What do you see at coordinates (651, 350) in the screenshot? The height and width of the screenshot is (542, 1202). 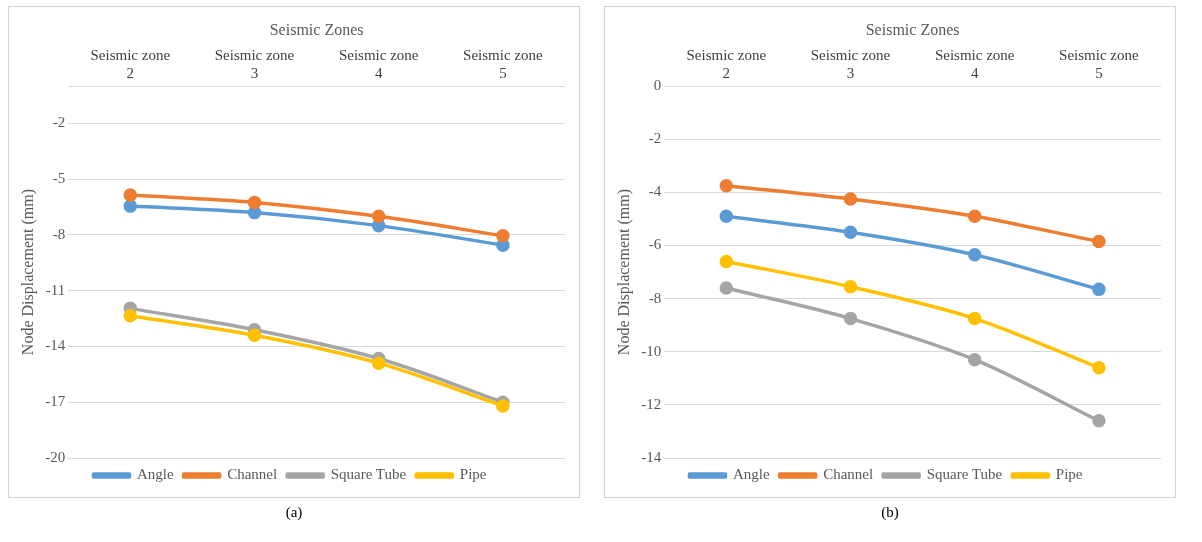 I see `y-tick-label: -10` at bounding box center [651, 350].